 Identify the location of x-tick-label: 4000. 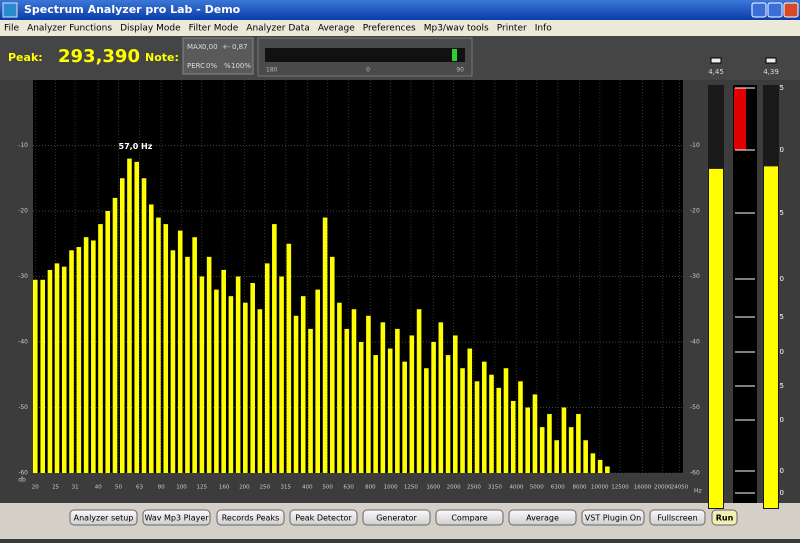
(517, 488).